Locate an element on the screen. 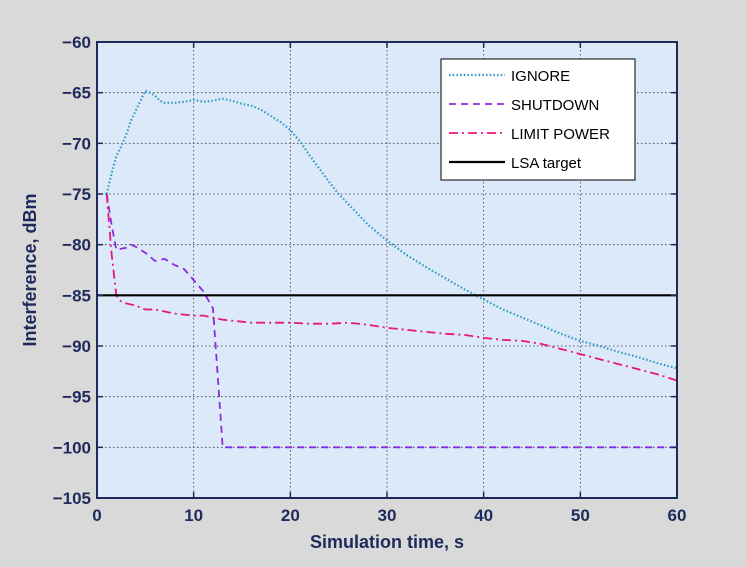 Image resolution: width=747 pixels, height=567 pixels. legend-label: IGNORE is located at coordinates (540, 76).